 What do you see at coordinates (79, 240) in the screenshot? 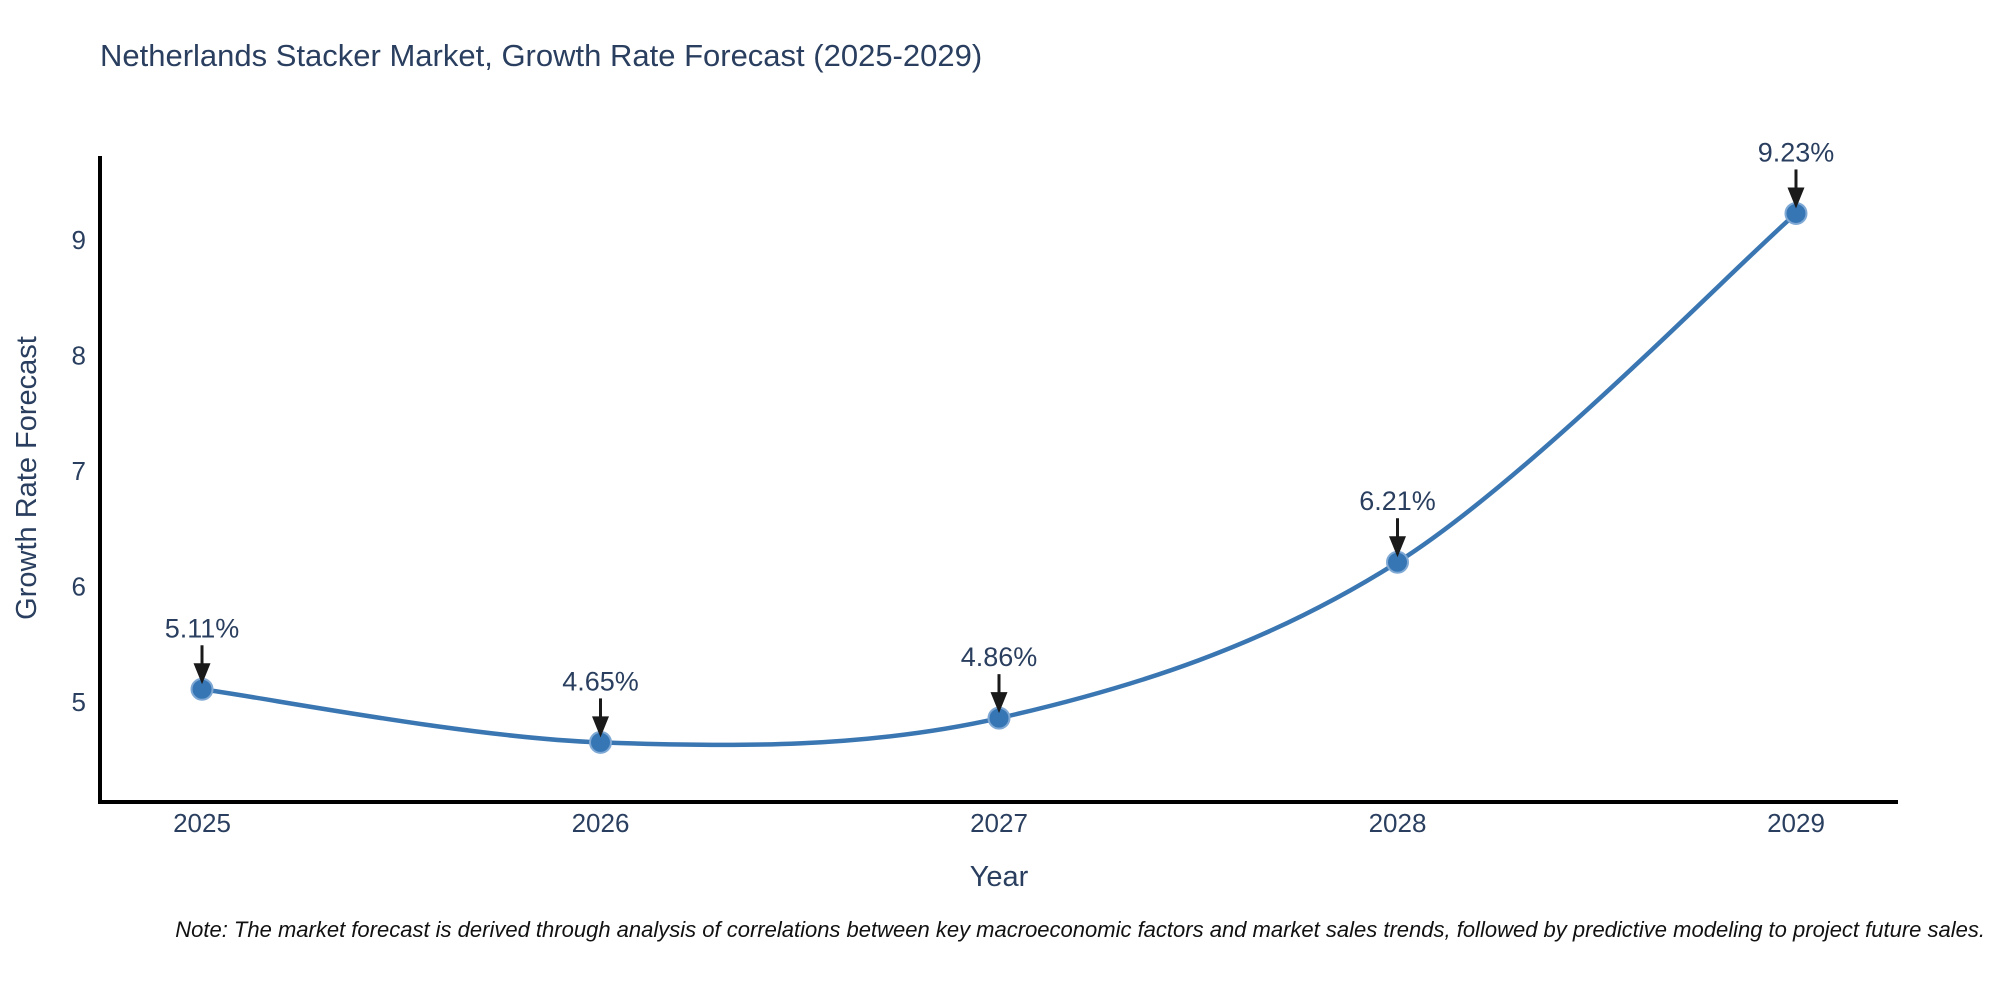
I see `y-tick-label: 9` at bounding box center [79, 240].